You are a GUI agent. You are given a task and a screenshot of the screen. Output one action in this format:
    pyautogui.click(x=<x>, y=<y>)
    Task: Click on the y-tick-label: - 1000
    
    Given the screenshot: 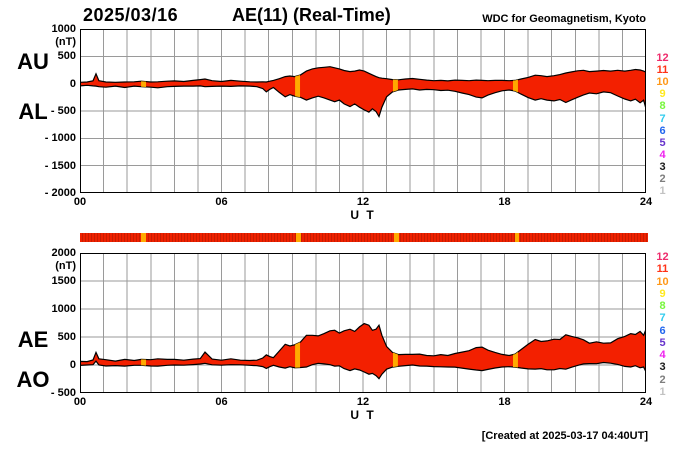 What is the action you would take?
    pyautogui.click(x=60, y=138)
    